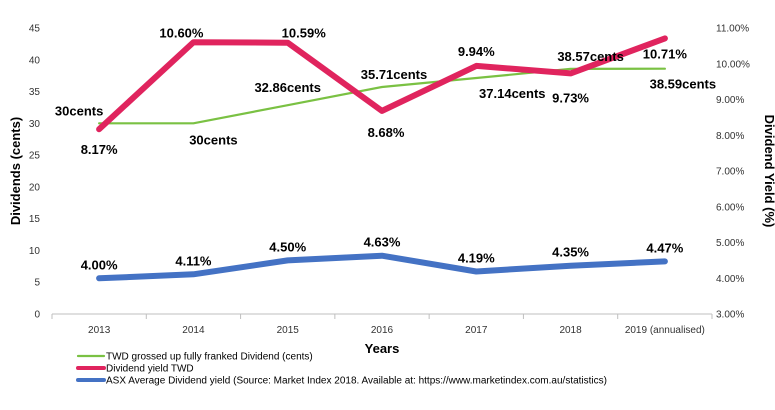  What do you see at coordinates (382, 267) in the screenshot?
I see `asx-average-yield-line` at bounding box center [382, 267].